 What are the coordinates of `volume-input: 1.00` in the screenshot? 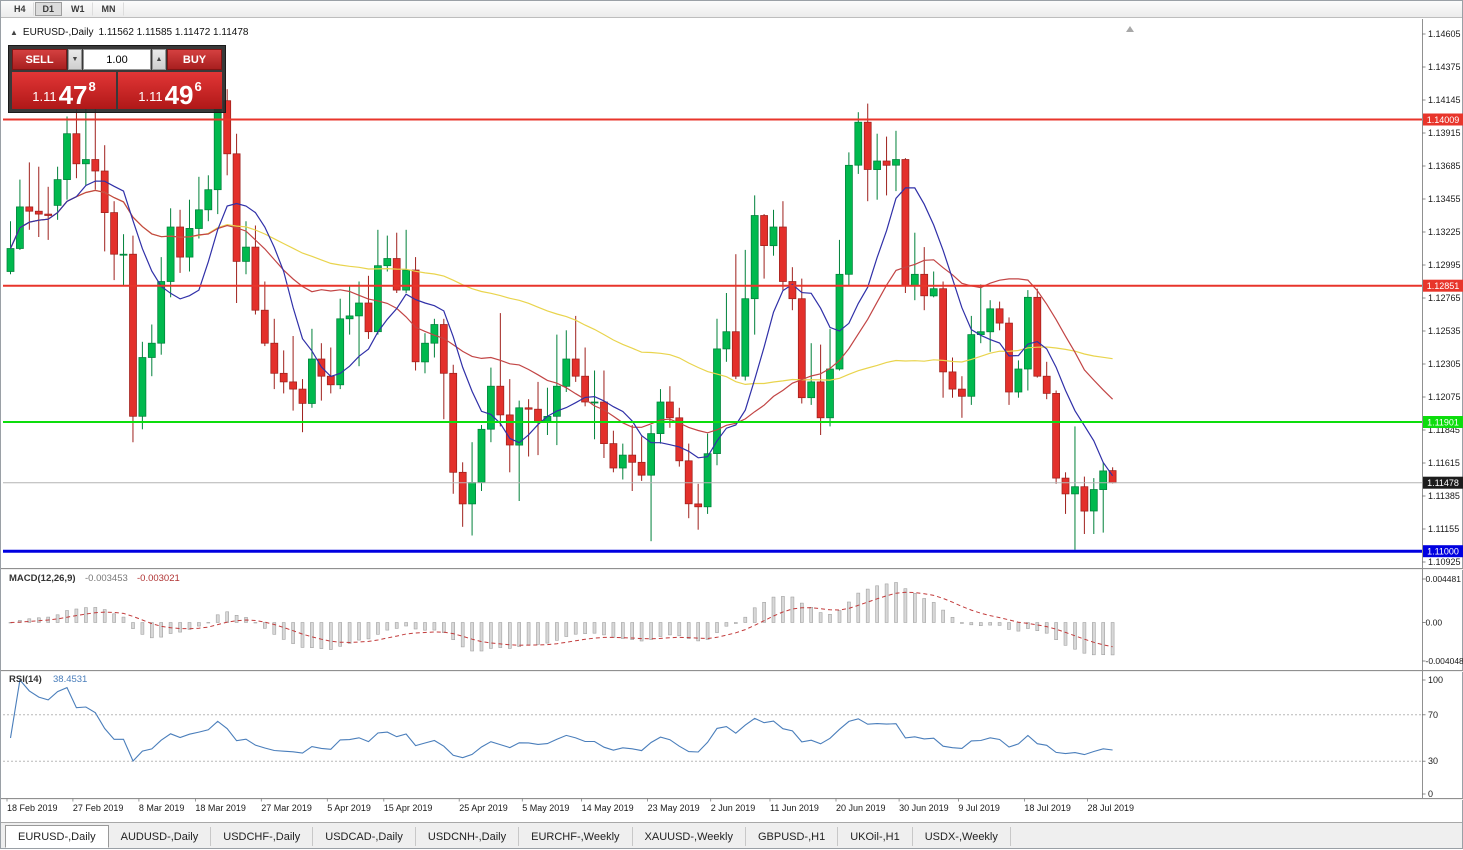 It's located at (117, 59).